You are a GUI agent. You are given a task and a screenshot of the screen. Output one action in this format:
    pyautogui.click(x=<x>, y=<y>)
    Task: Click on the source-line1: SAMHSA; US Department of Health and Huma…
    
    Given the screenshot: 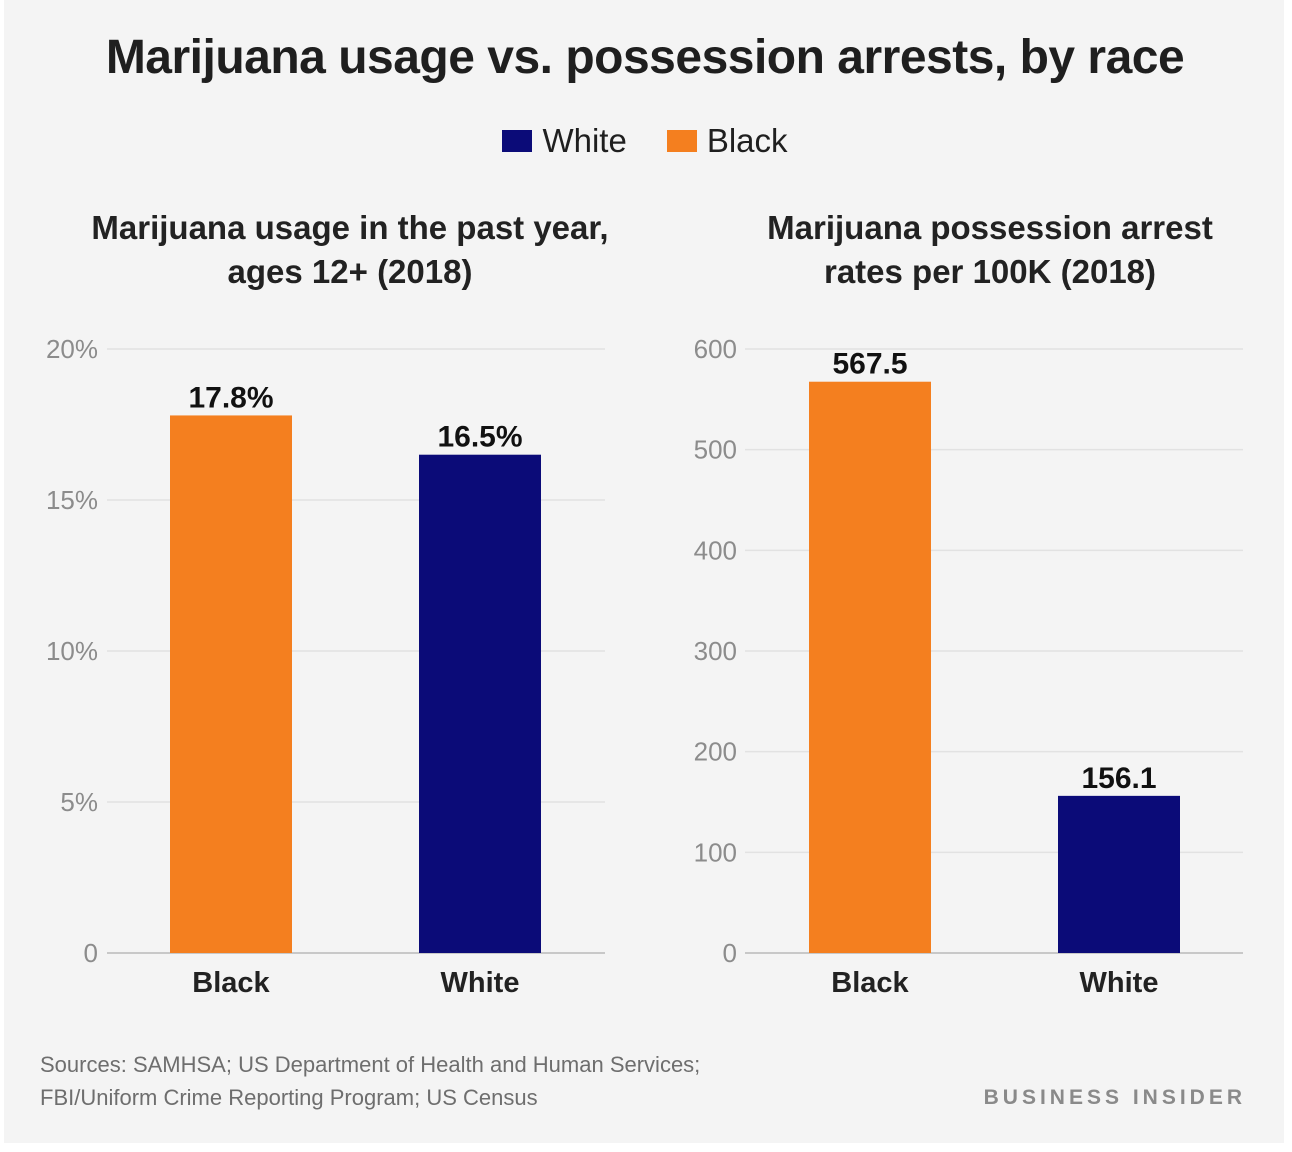 What is the action you would take?
    pyautogui.click(x=413, y=1064)
    